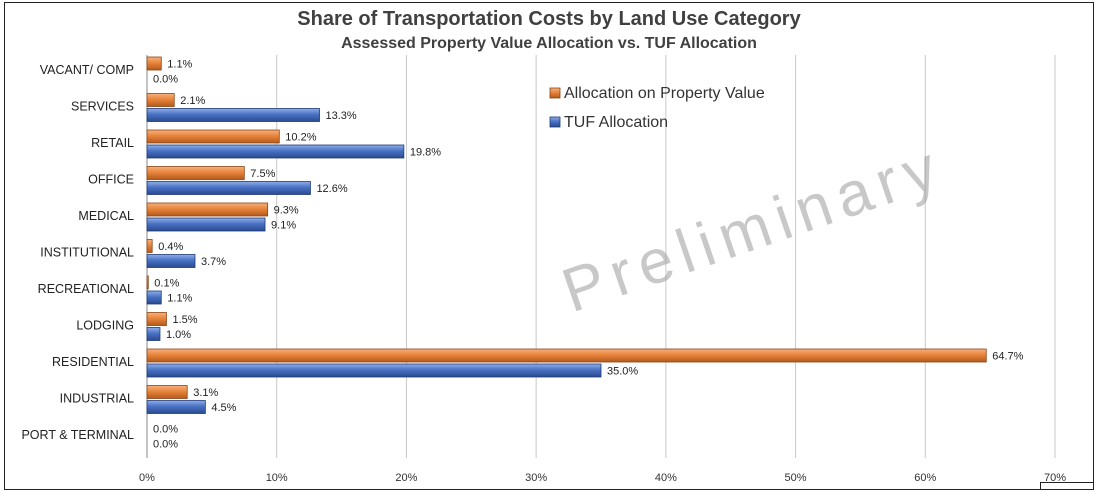  I want to click on bar-data-label: 3.7%, so click(213, 262).